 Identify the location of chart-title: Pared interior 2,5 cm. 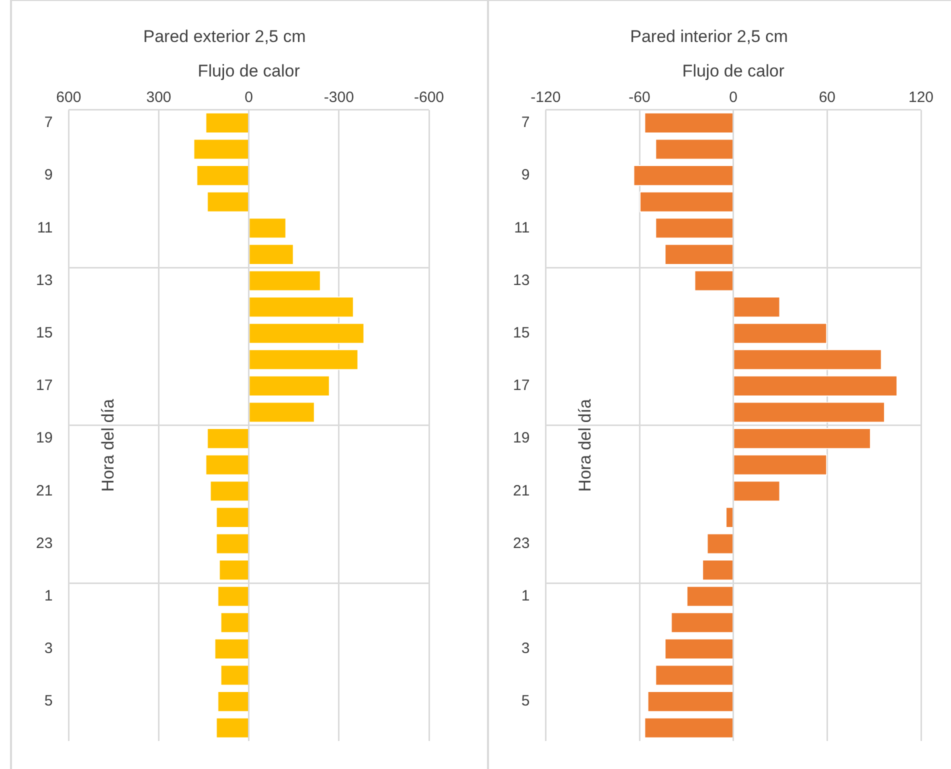
(709, 36).